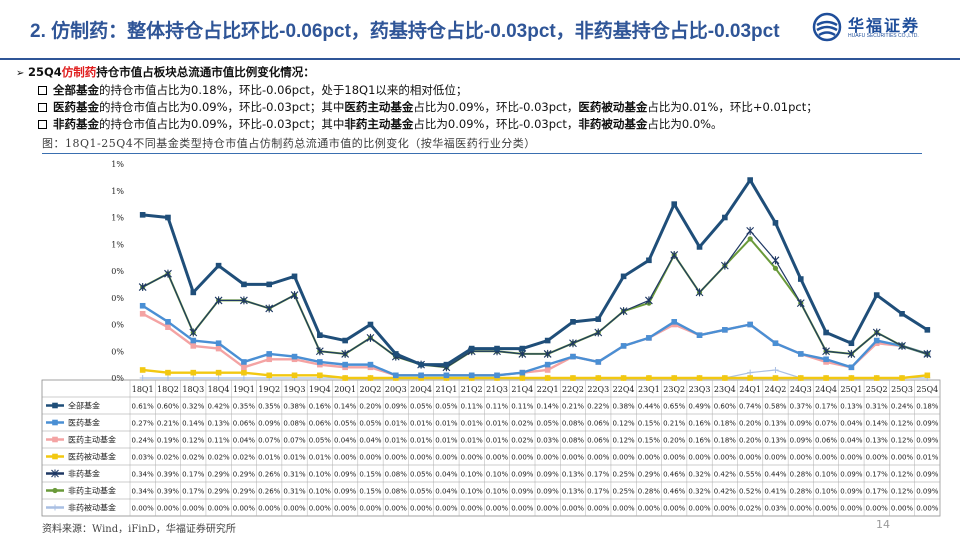 Image resolution: width=960 pixels, height=540 pixels. I want to click on x-tick-label: 20Q3, so click(396, 389).